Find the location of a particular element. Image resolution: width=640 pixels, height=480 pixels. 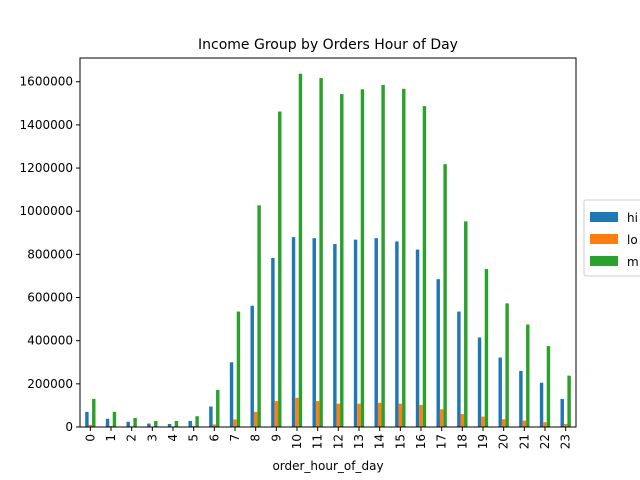

y-tick-label: 600000 is located at coordinates (50, 298).